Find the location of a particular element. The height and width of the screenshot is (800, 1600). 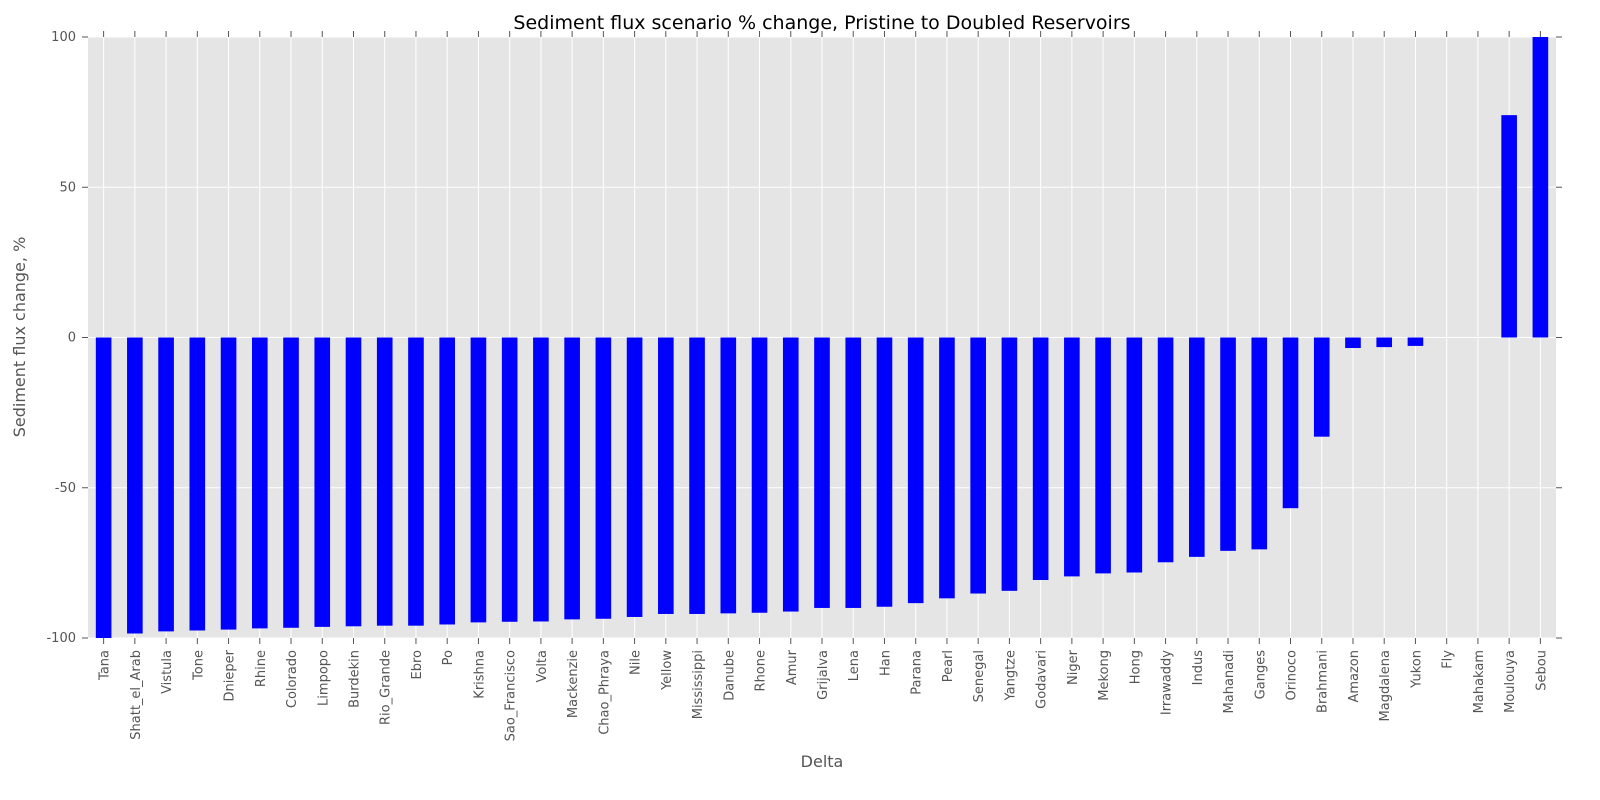

x-tick-label: Shatt_el_Arab is located at coordinates (136, 695).